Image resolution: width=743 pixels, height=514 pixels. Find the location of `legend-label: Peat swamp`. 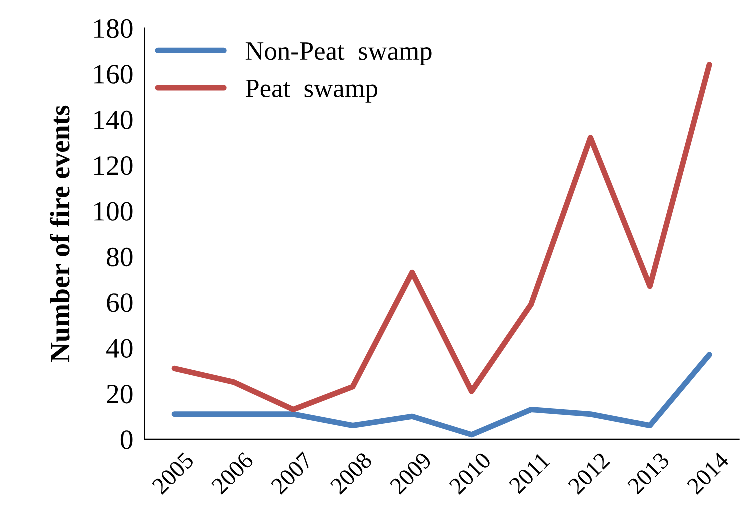

legend-label: Peat swamp is located at coordinates (312, 91).